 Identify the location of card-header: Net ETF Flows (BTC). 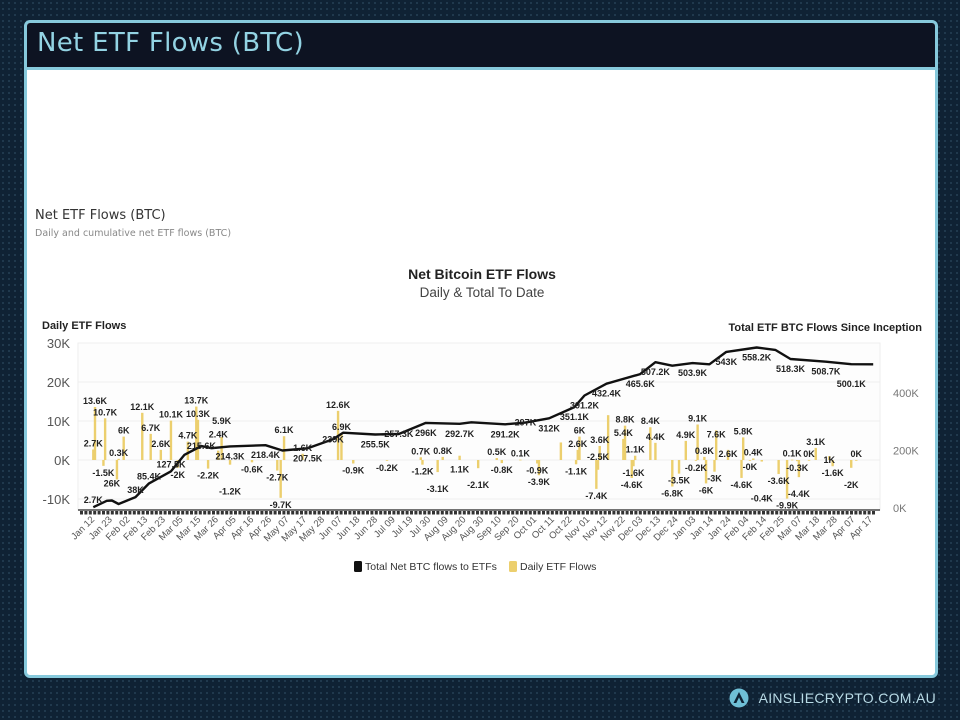
(481, 46).